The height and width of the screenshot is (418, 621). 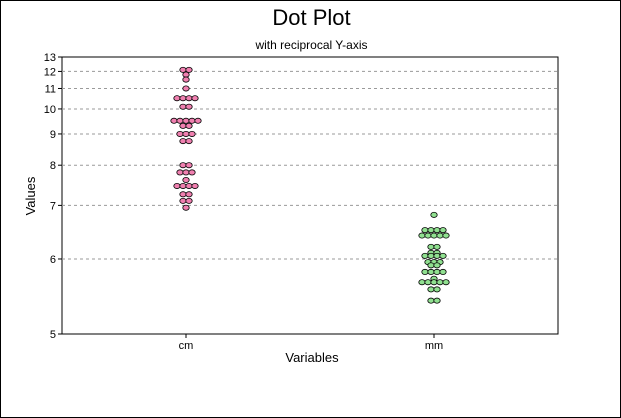 I want to click on y-tick-label: 9, so click(x=53, y=135).